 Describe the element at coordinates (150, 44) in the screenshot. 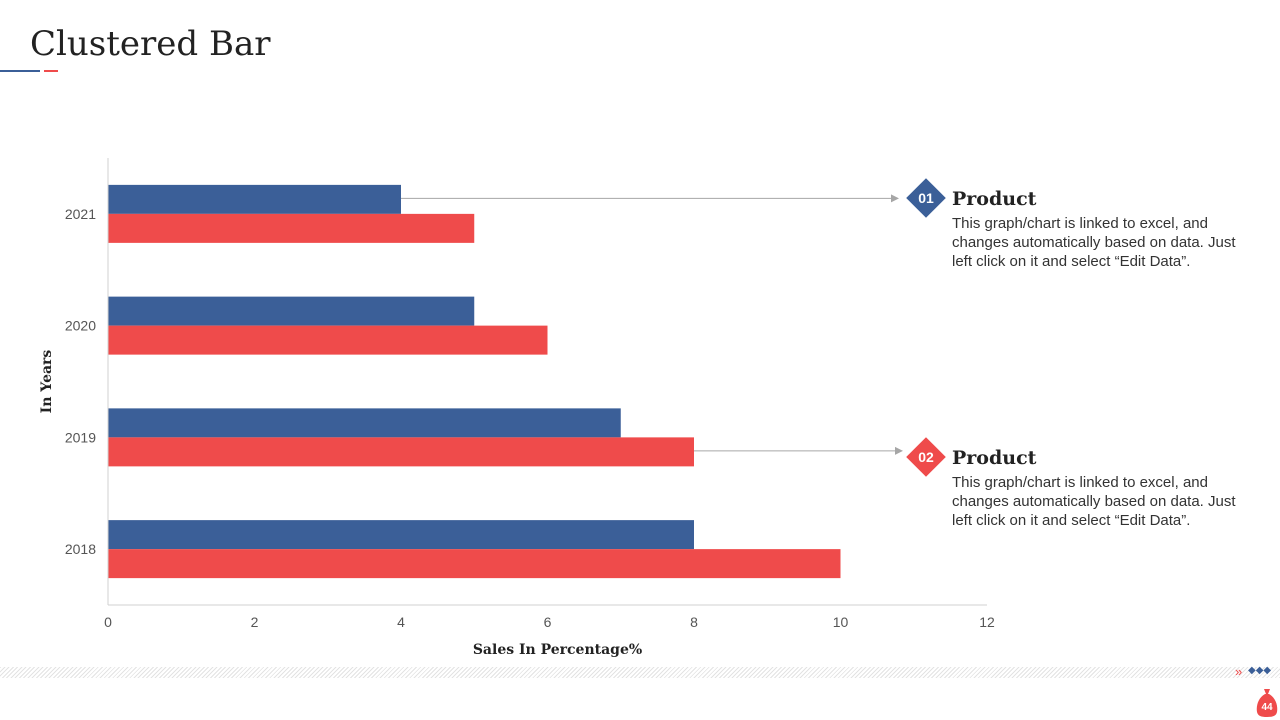

I see `slide-title: Clustered Bar` at that location.